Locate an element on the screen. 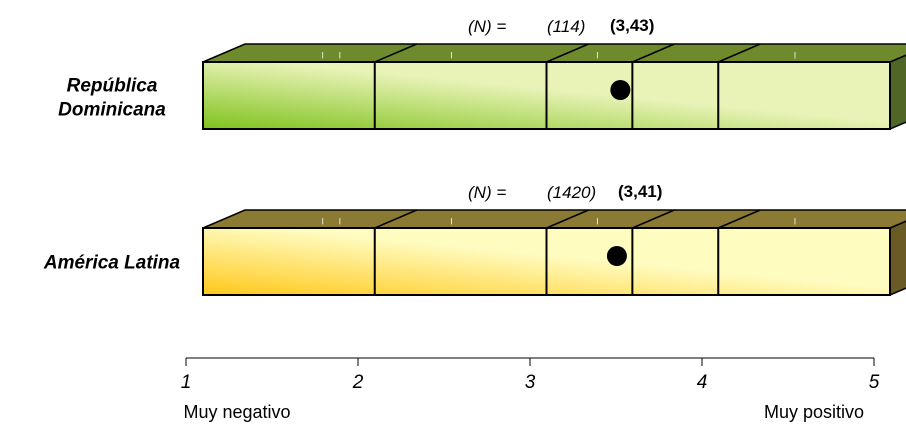 The width and height of the screenshot is (906, 425). n-value: (1420) is located at coordinates (571, 192).